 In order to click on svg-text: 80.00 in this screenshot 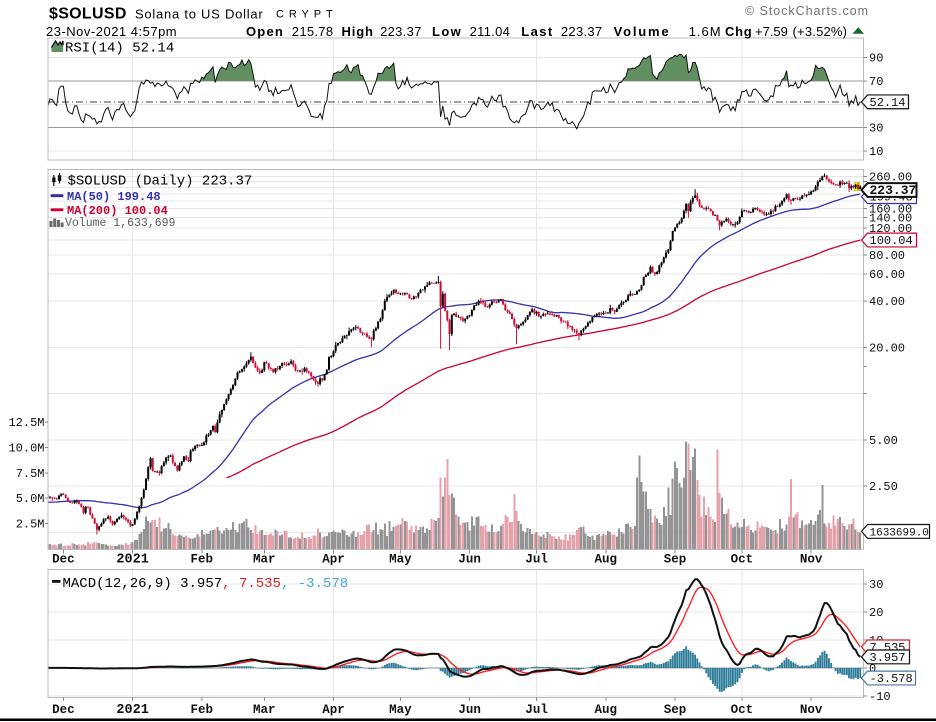, I will do `click(887, 256)`.